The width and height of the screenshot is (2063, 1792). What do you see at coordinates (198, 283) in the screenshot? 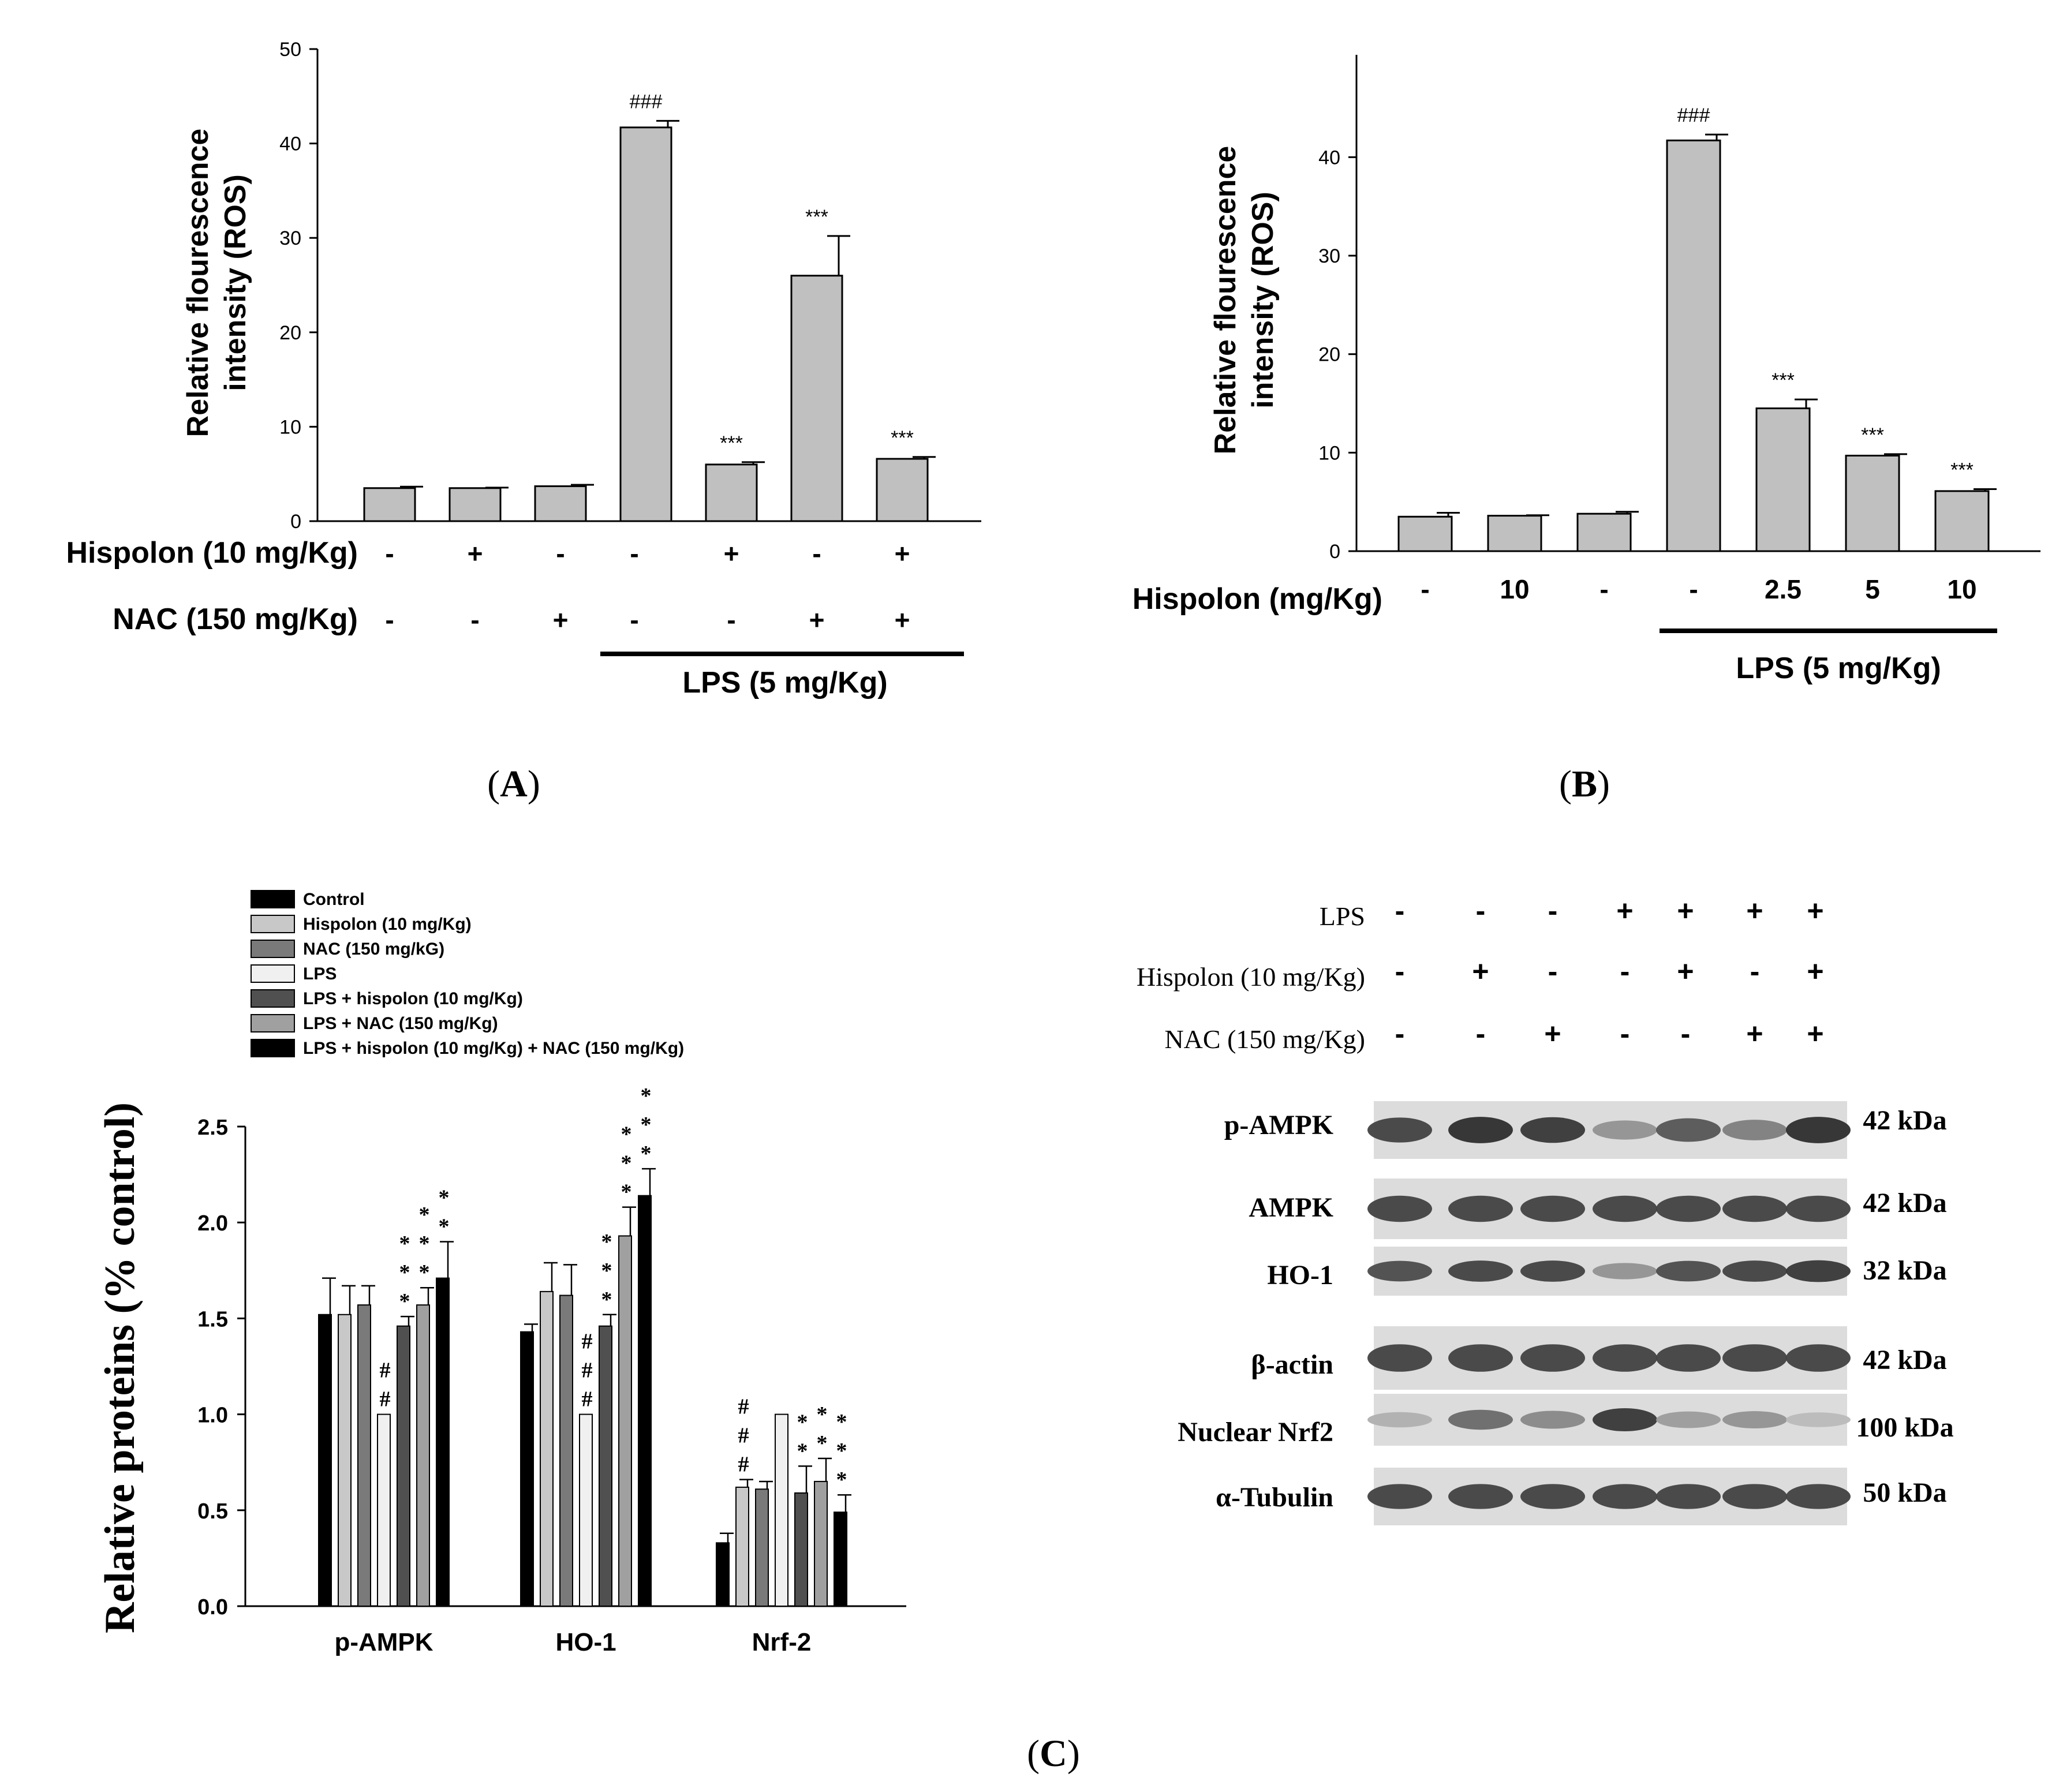
I see `panel-a-ylabel-line1: Relative flourescence` at bounding box center [198, 283].